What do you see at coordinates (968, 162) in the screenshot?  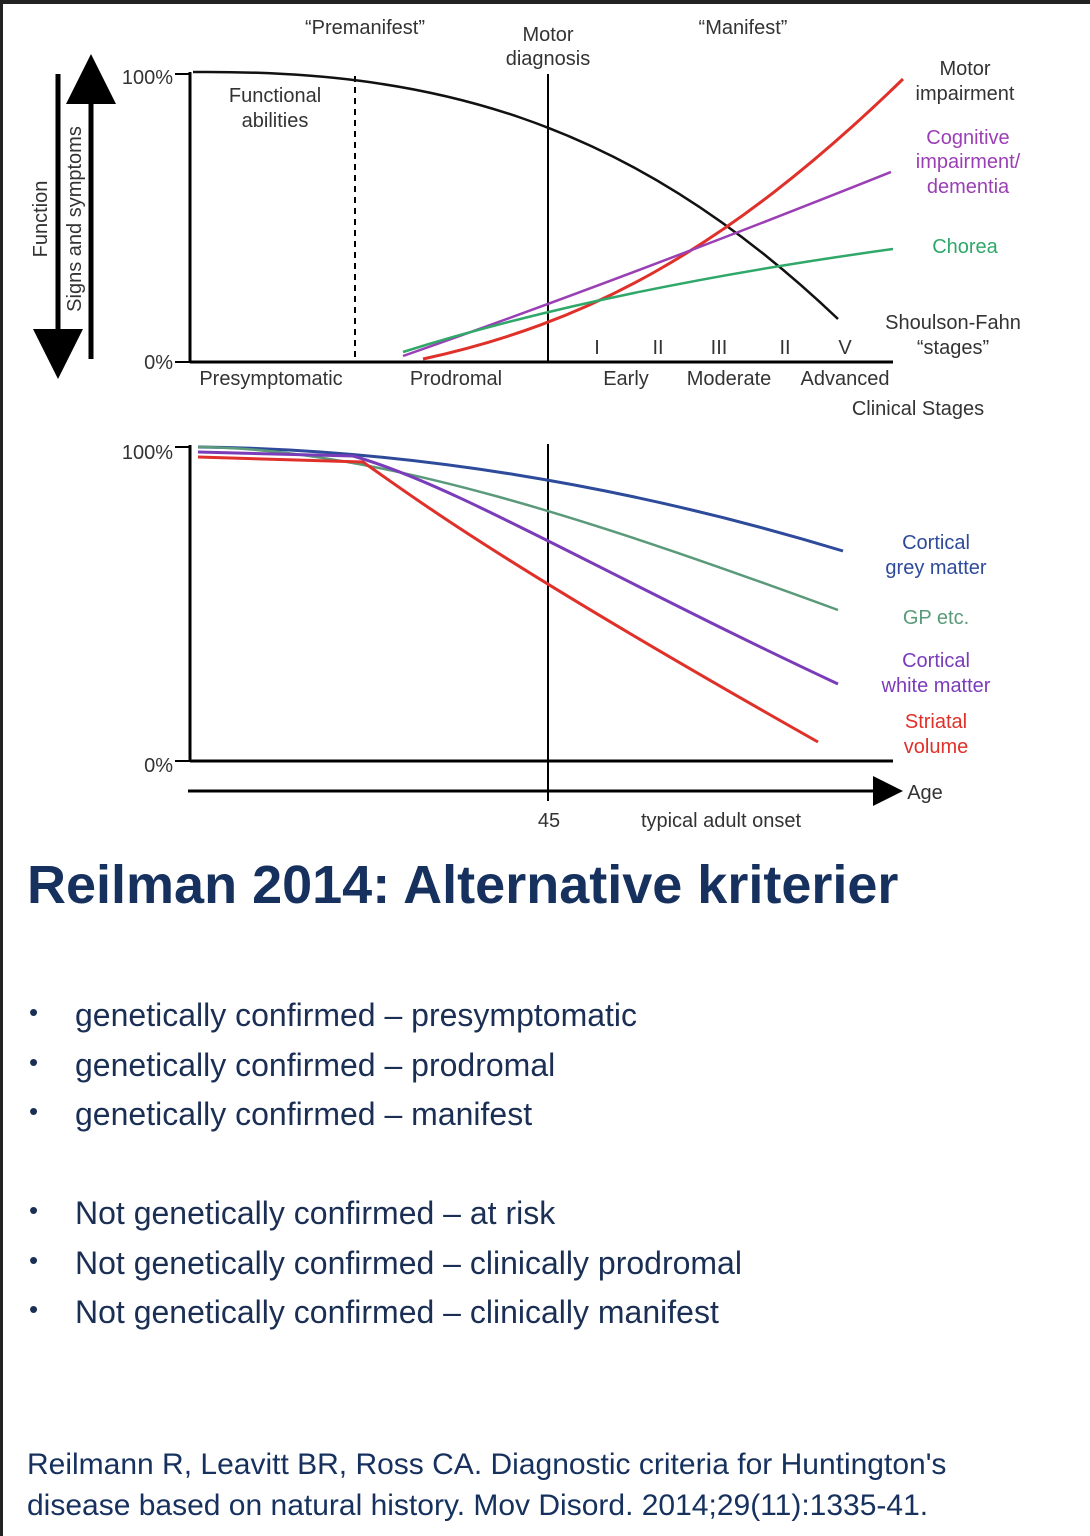 I see `figure-label: impairment/` at bounding box center [968, 162].